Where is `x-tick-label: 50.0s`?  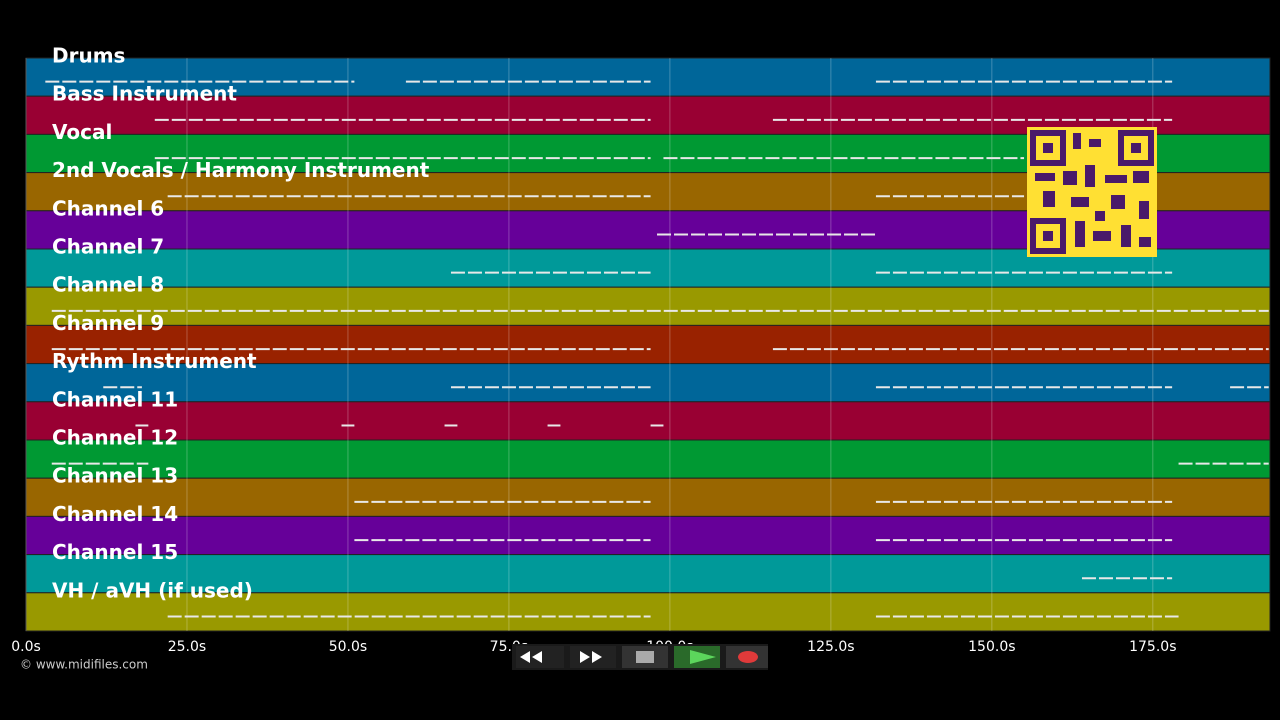
x-tick-label: 50.0s is located at coordinates (348, 647).